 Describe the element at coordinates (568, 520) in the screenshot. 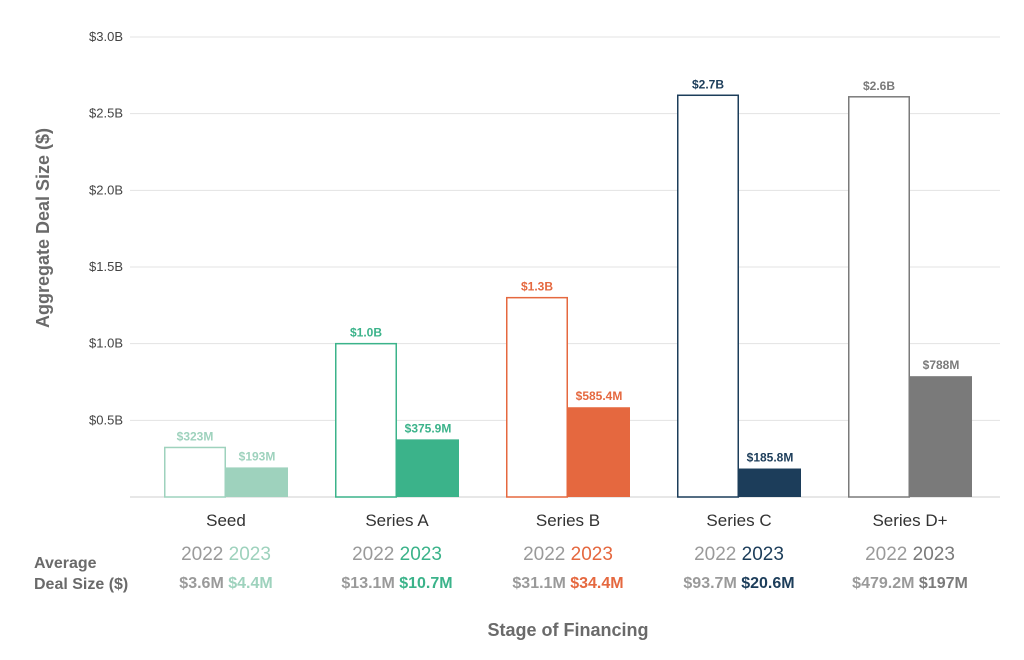

I see `category-label: Series B` at that location.